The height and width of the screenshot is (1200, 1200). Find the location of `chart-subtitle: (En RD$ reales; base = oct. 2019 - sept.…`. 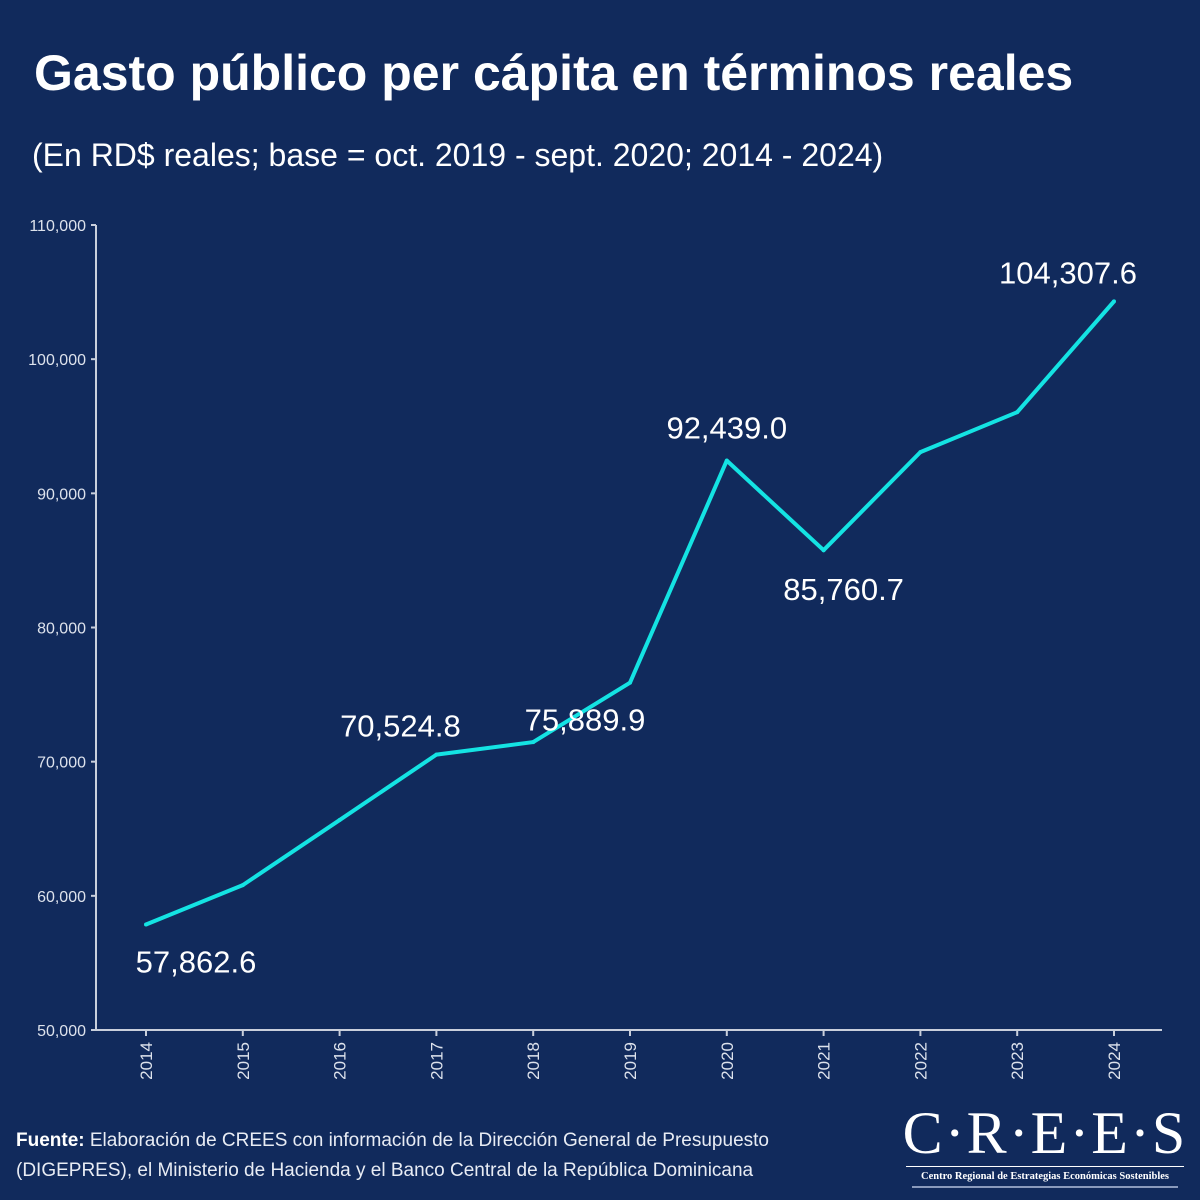

chart-subtitle: (En RD$ reales; base = oct. 2019 - sept.… is located at coordinates (458, 155).